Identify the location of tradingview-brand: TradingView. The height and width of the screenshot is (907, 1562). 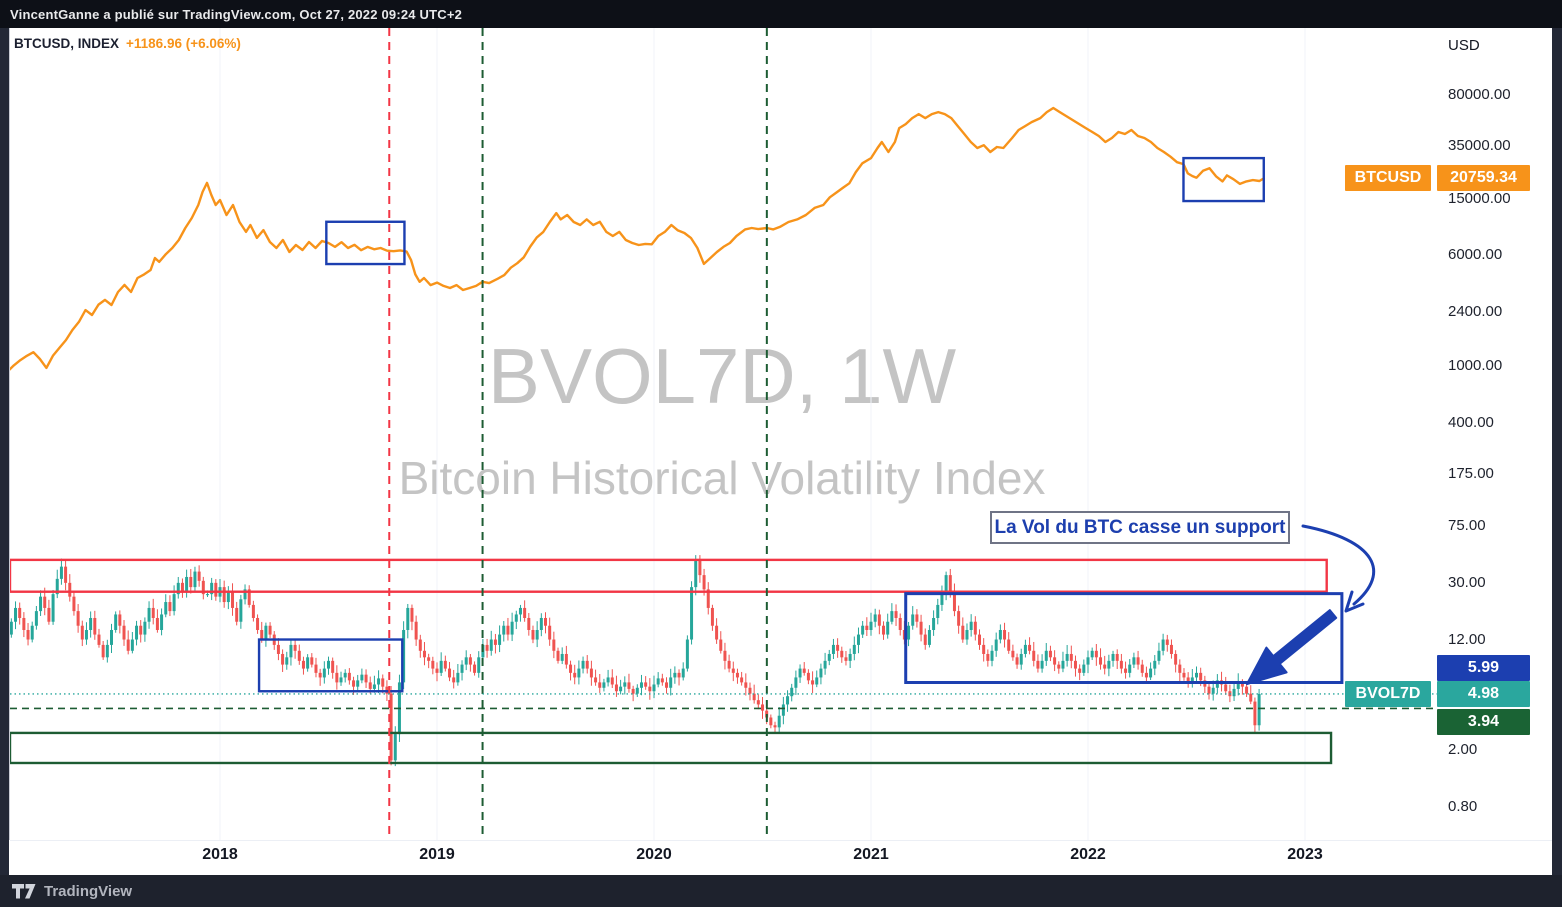
(72, 891).